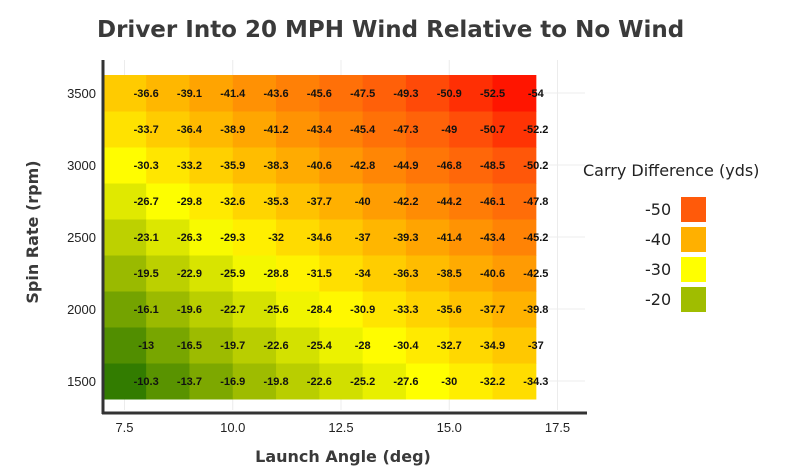  What do you see at coordinates (320, 310) in the screenshot?
I see `cell-value-label: -28.4` at bounding box center [320, 310].